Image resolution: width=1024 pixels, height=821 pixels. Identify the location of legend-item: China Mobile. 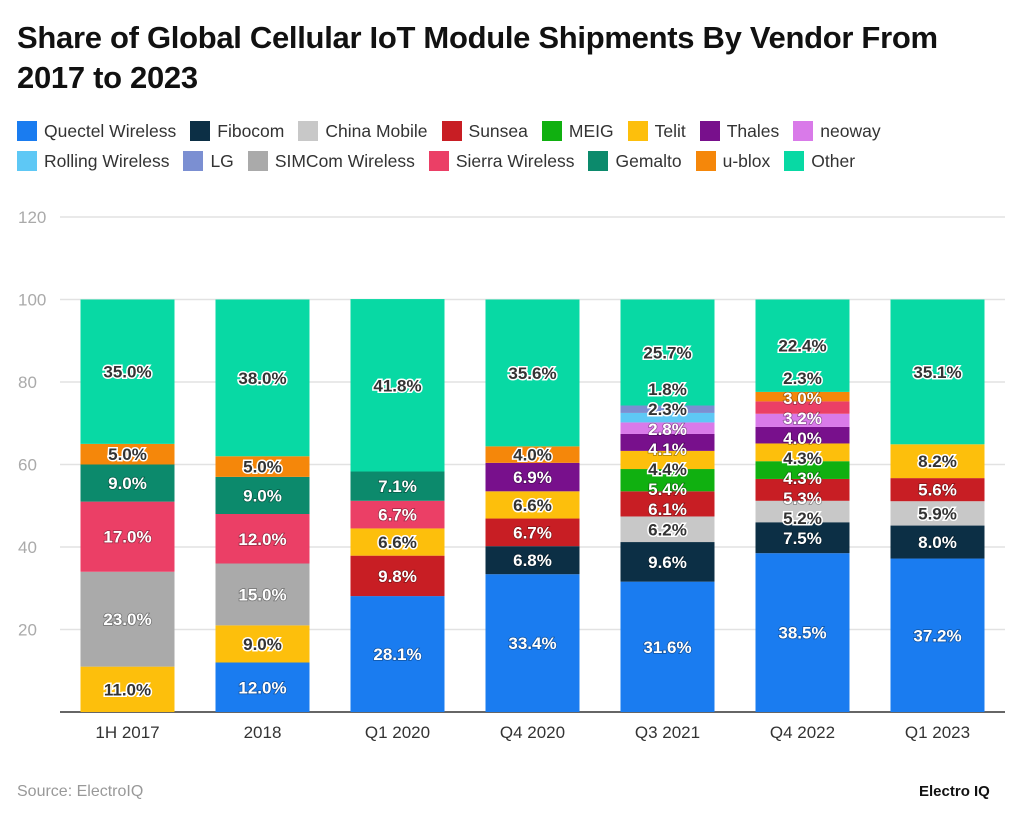
(363, 131).